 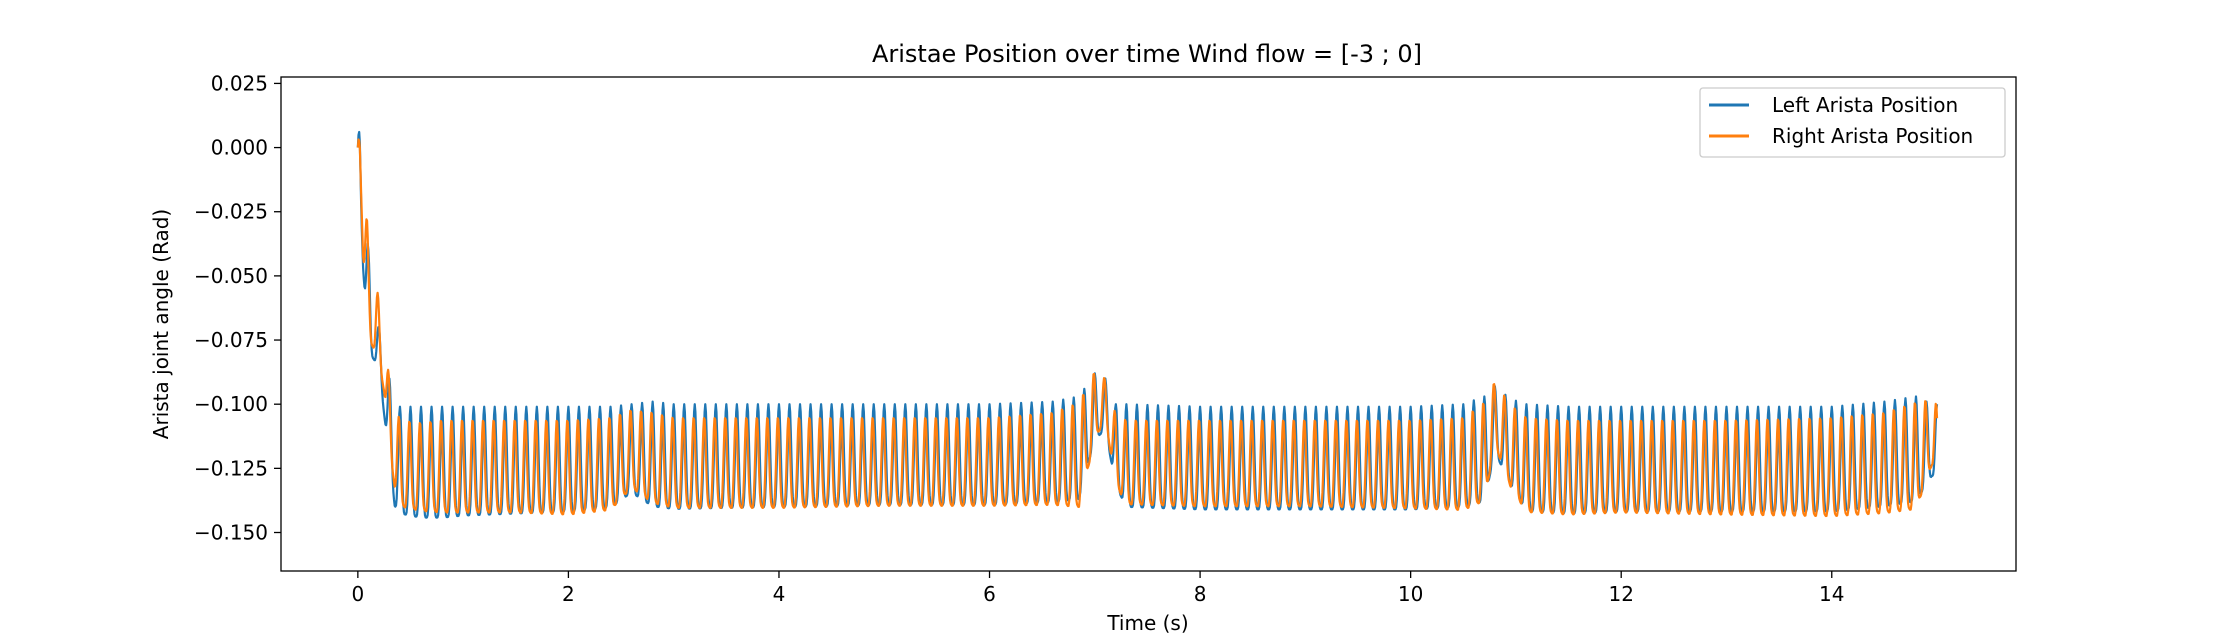 What do you see at coordinates (239, 148) in the screenshot?
I see `y-tick-label: 0.000` at bounding box center [239, 148].